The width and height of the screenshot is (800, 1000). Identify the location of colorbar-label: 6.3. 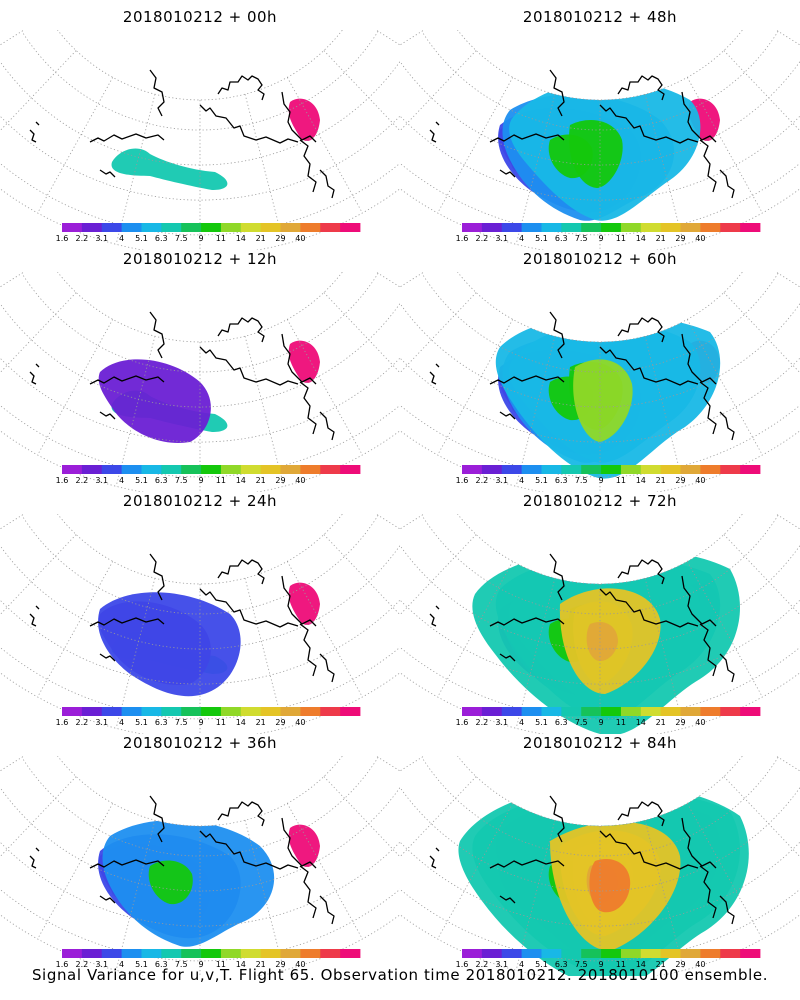
(561, 964).